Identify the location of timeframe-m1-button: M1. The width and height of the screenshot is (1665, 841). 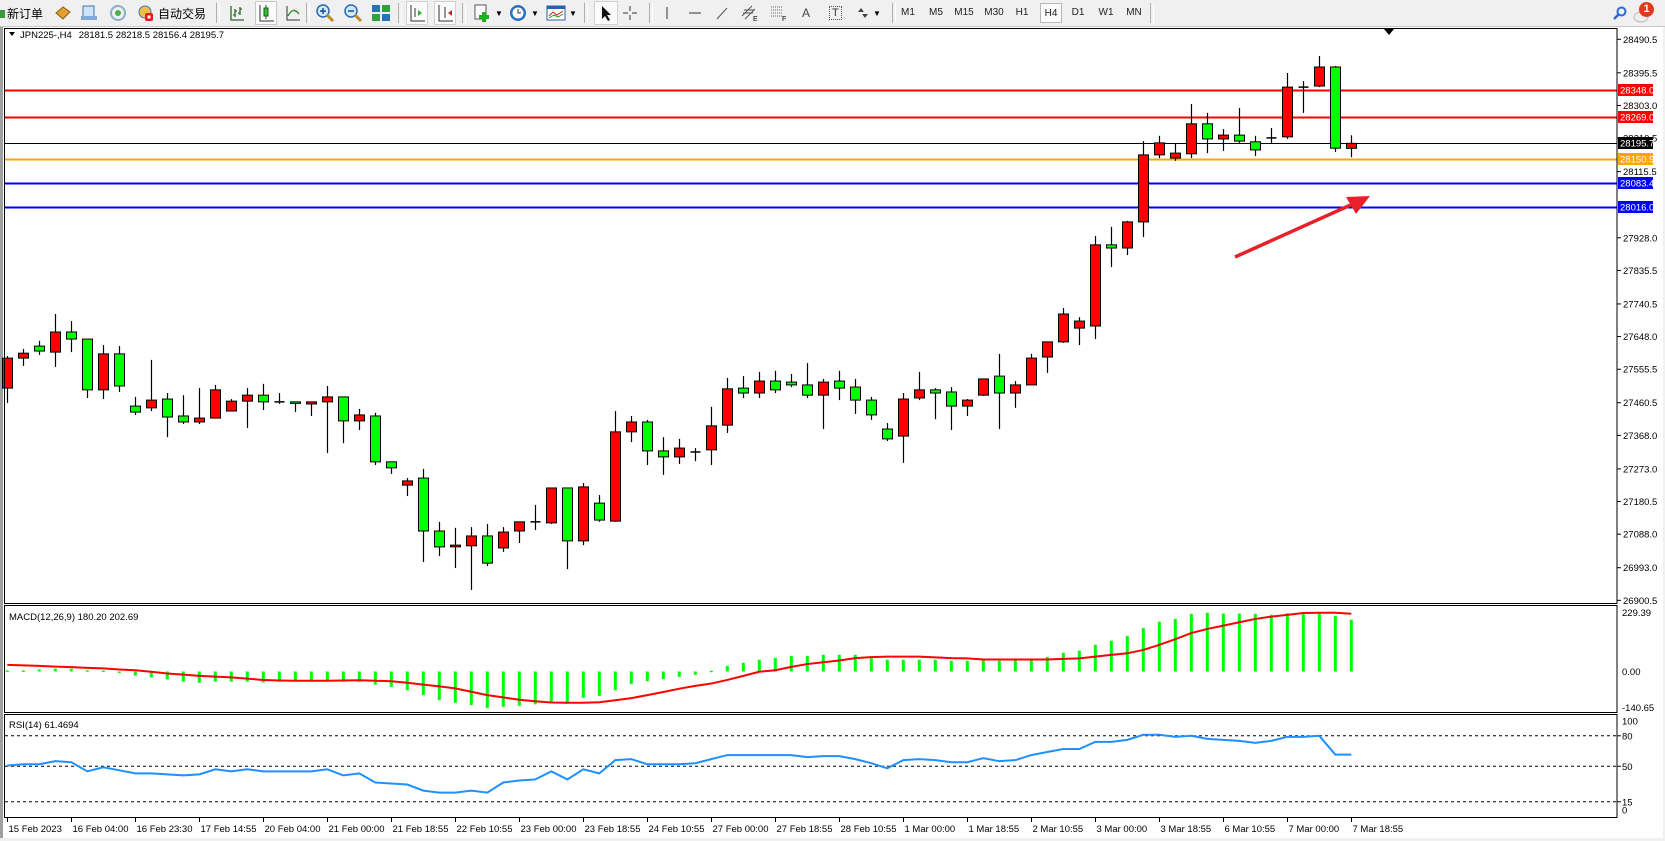
(908, 12).